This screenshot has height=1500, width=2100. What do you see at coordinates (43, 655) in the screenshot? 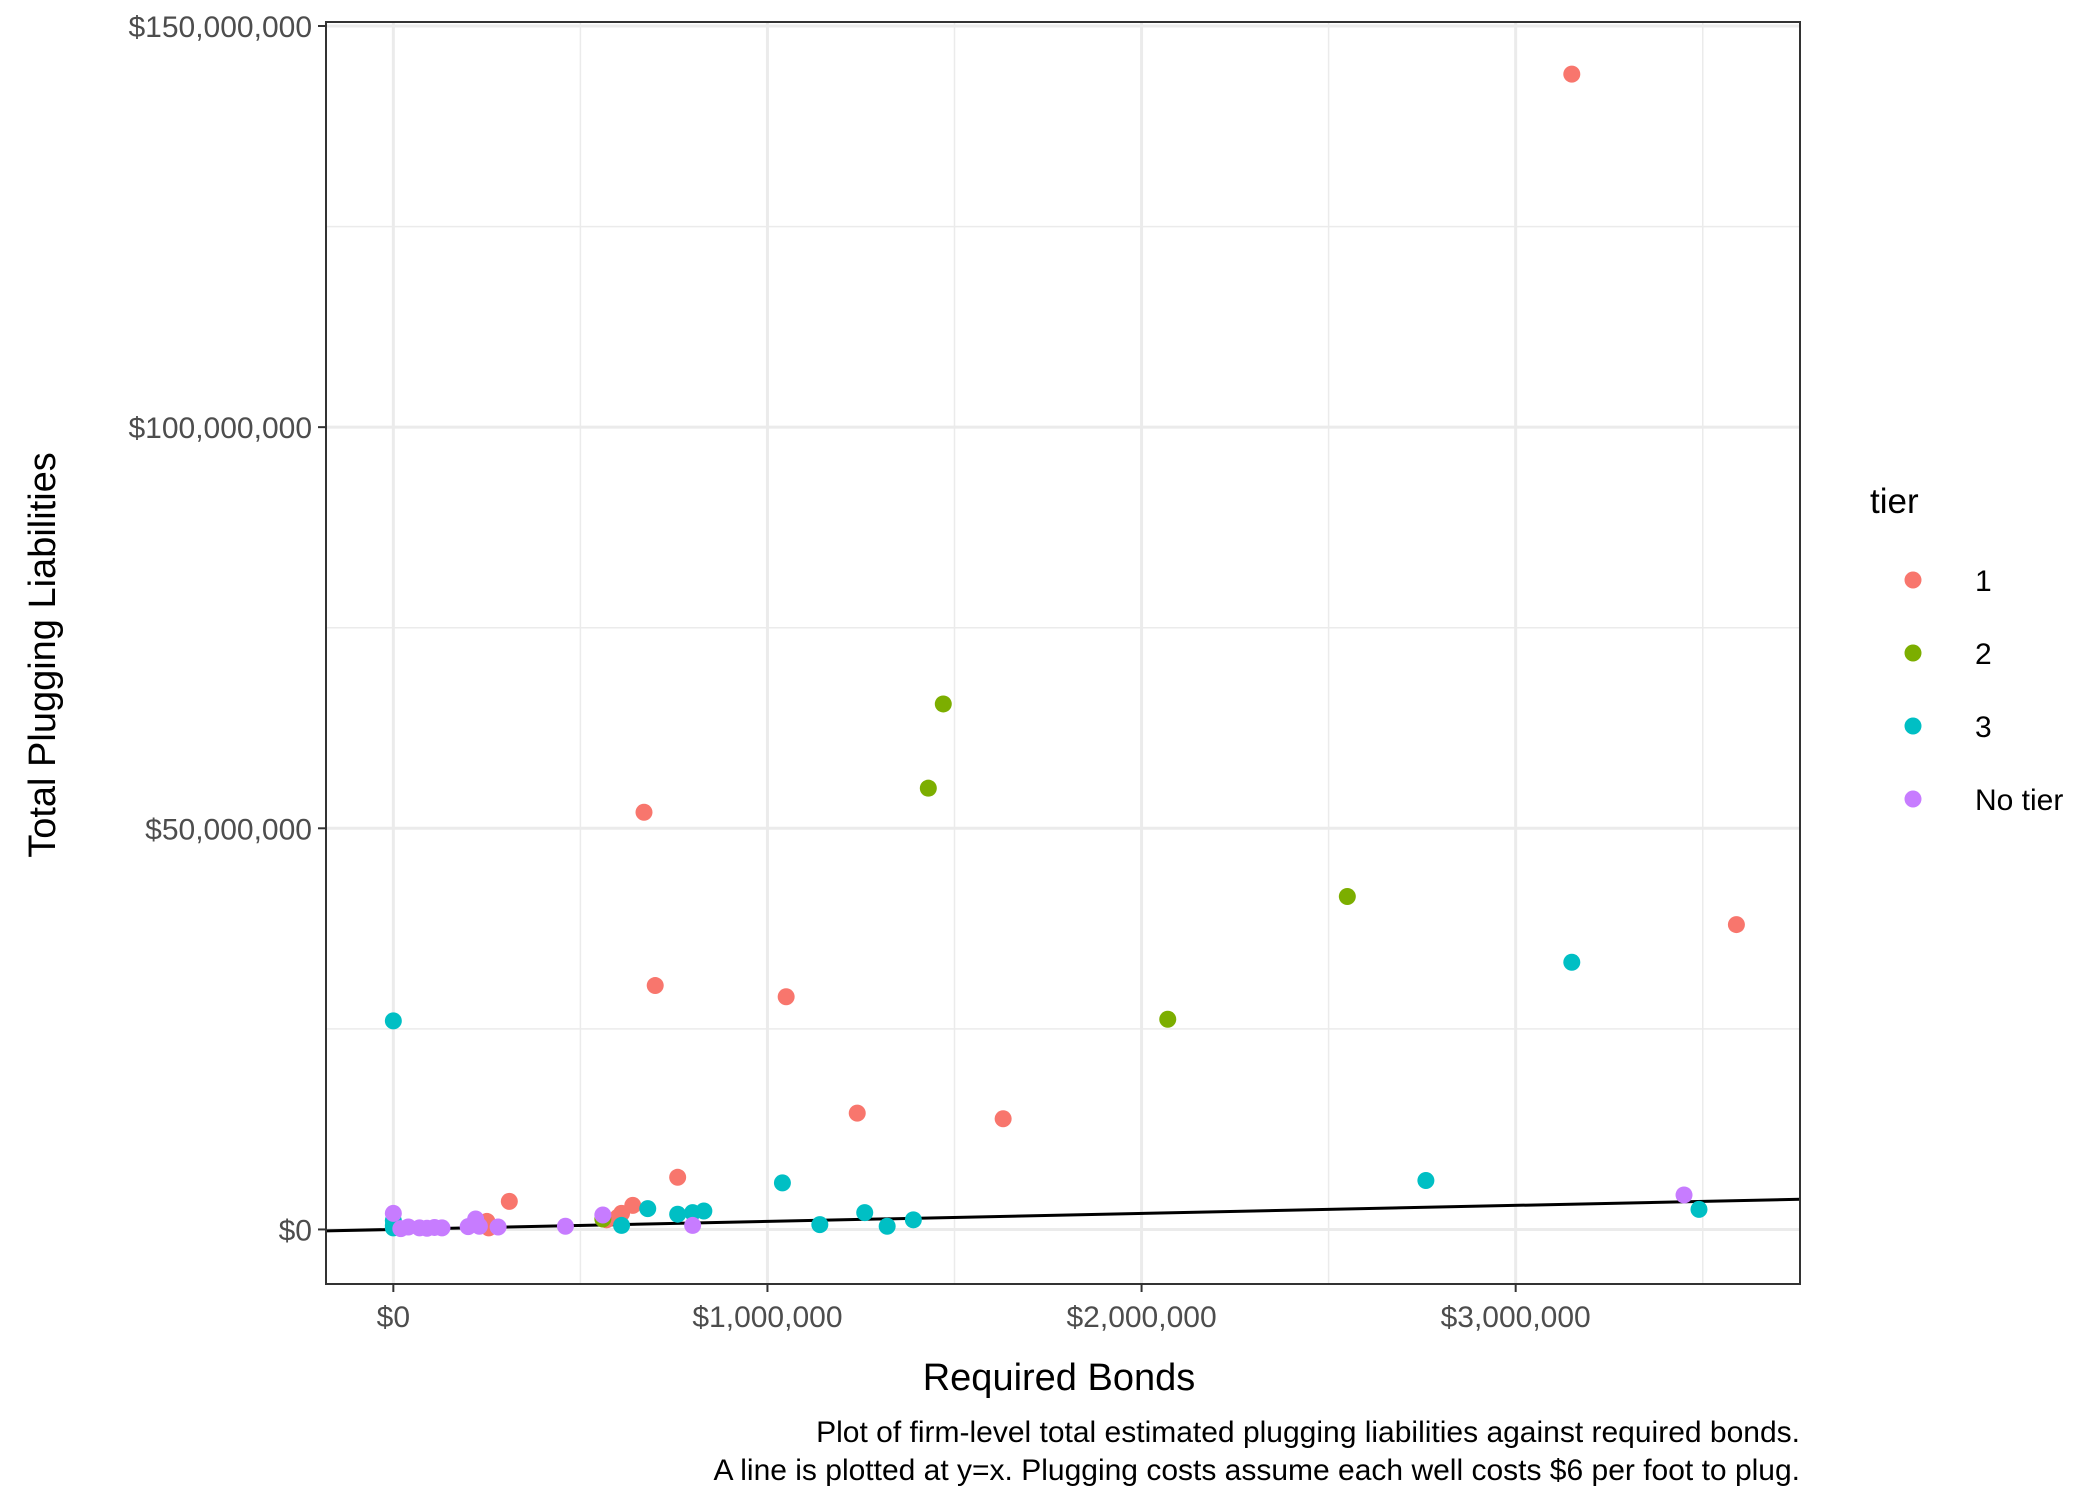
I see `y-axis-title: Total Plugging Liabilities` at bounding box center [43, 655].